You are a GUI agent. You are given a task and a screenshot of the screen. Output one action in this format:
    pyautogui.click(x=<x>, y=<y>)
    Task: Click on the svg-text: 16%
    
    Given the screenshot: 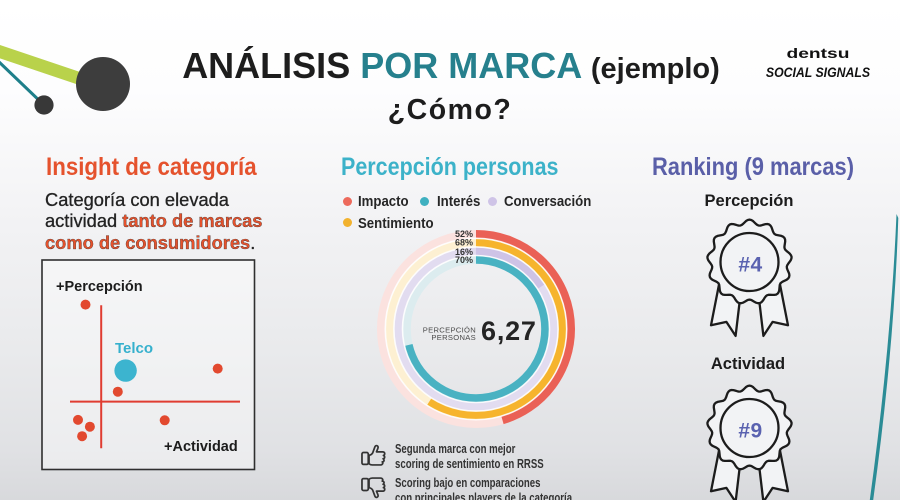 What is the action you would take?
    pyautogui.click(x=464, y=252)
    